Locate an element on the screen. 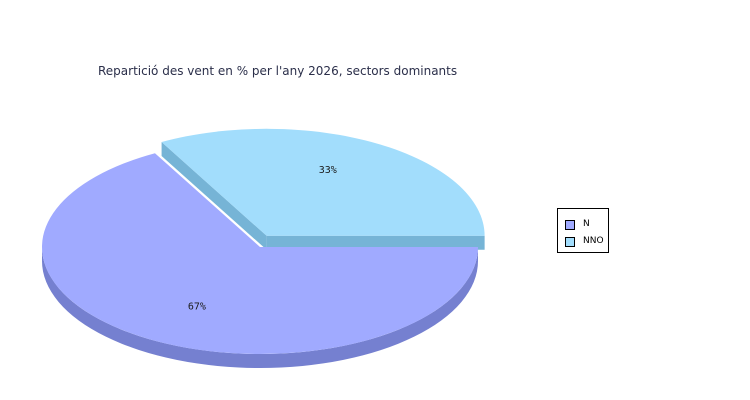 Image resolution: width=750 pixels, height=400 pixels. pie-labels: 67% 33% is located at coordinates (262, 238).